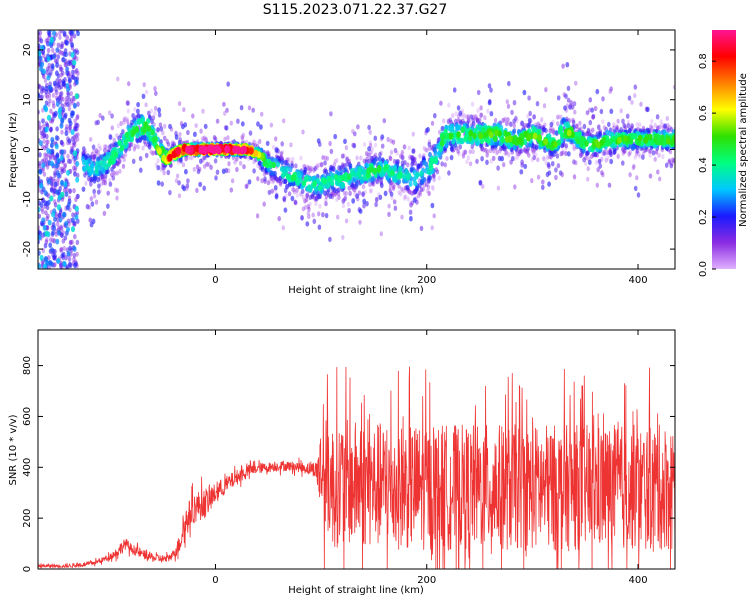 This screenshot has width=750, height=604. I want to click on spectrogram-y-axis-label: Frequency (Hz), so click(13, 150).